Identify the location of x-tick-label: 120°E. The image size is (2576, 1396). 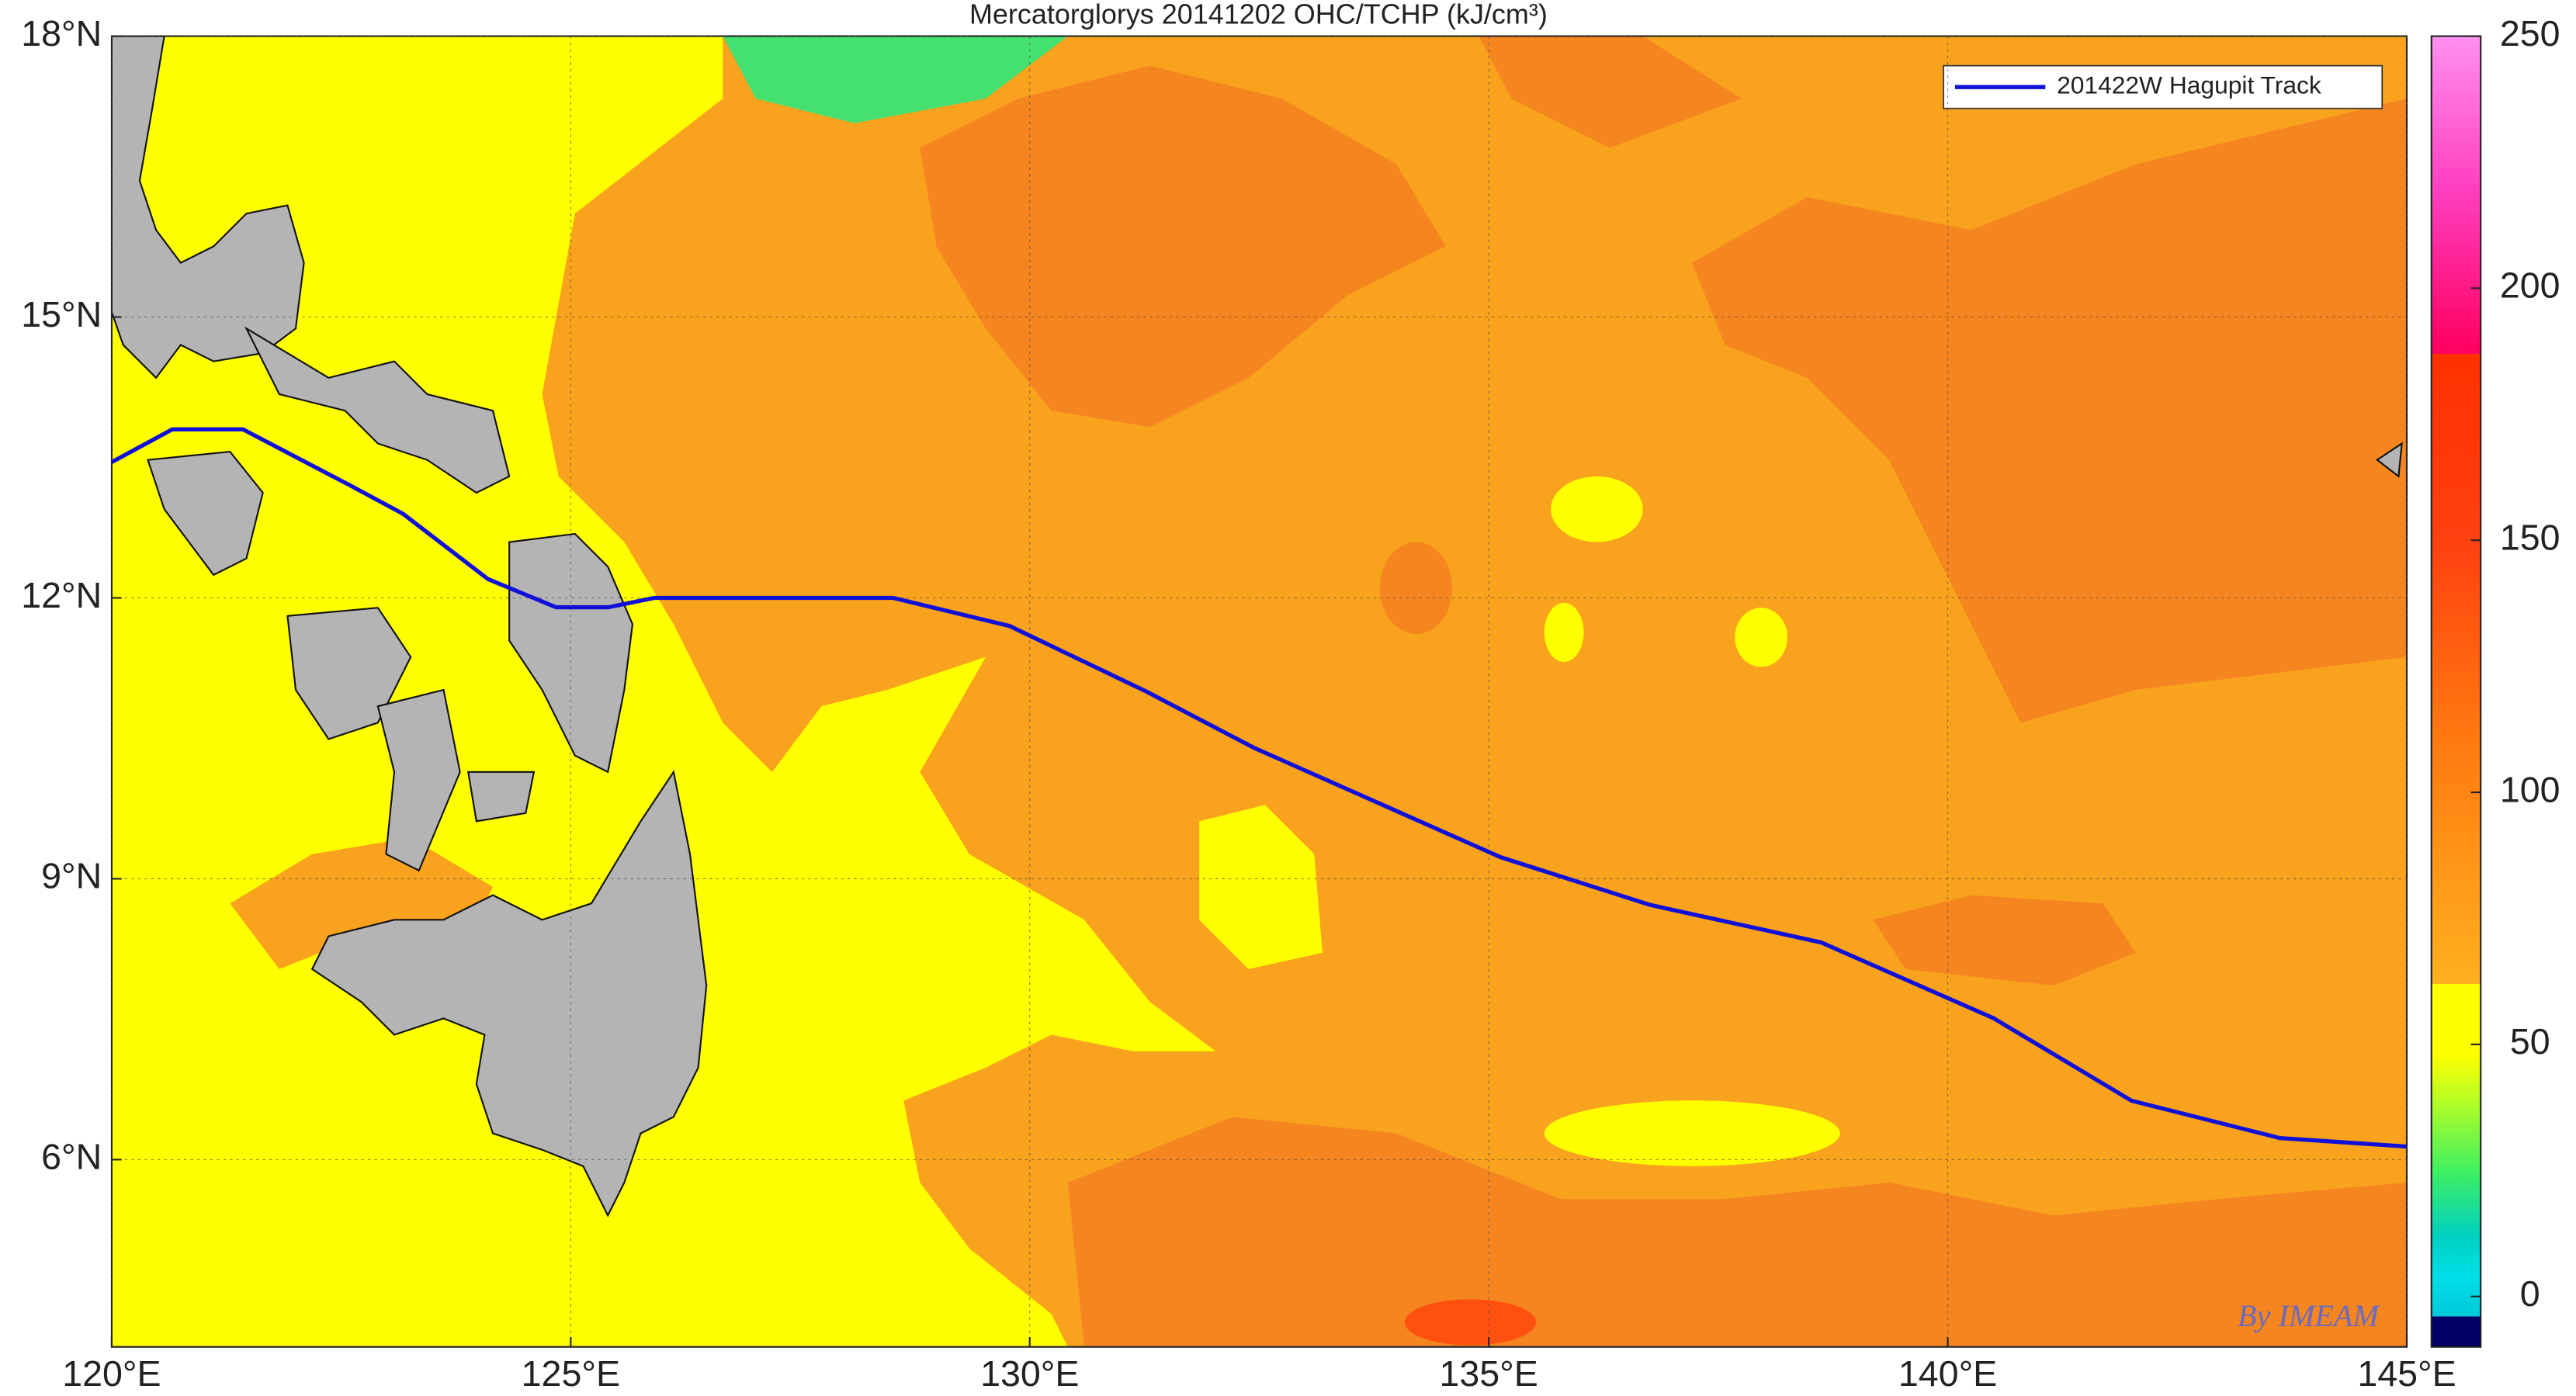
(111, 1374).